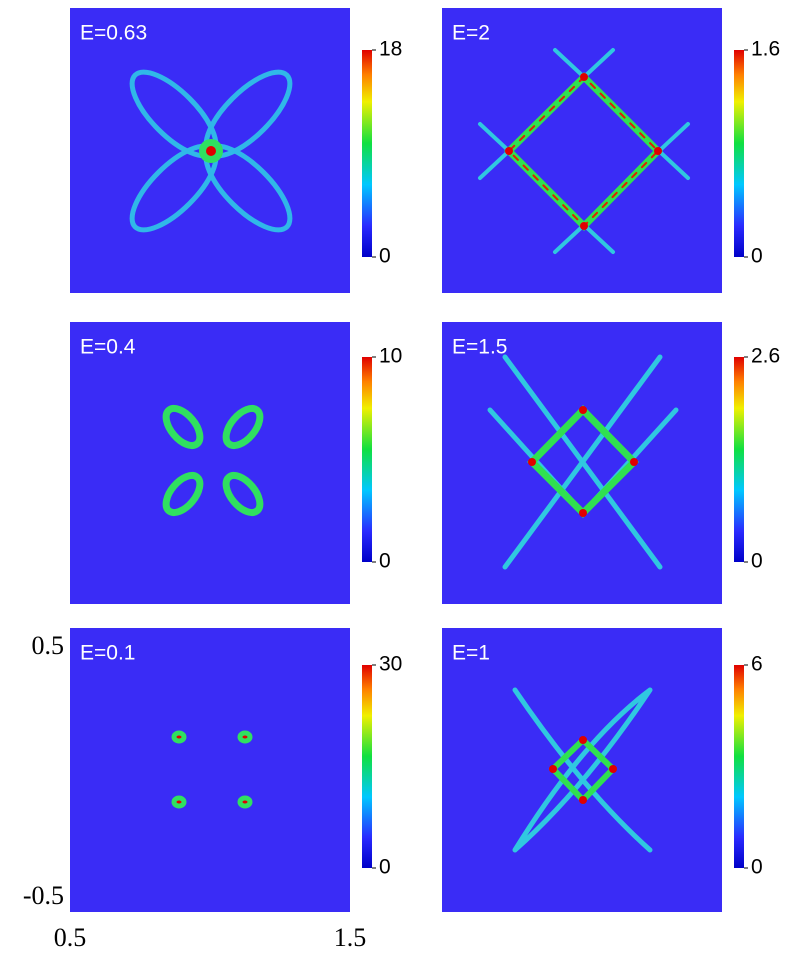  What do you see at coordinates (48, 645) in the screenshot?
I see `y-tick-label: 0.5` at bounding box center [48, 645].